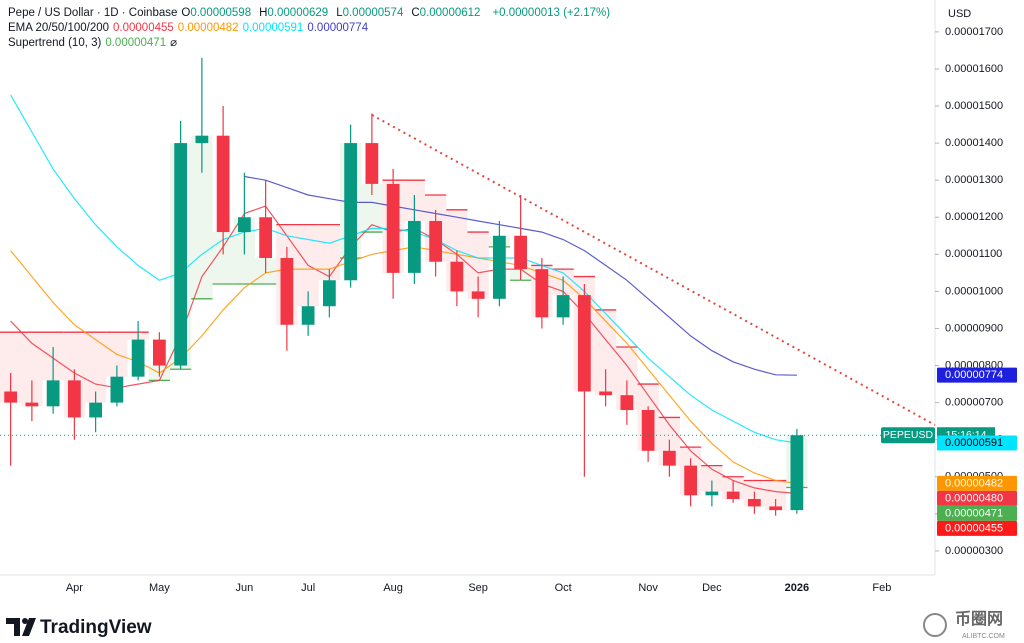  Describe the element at coordinates (973, 254) in the screenshot. I see `y-tick-label: 0.00001100` at that location.